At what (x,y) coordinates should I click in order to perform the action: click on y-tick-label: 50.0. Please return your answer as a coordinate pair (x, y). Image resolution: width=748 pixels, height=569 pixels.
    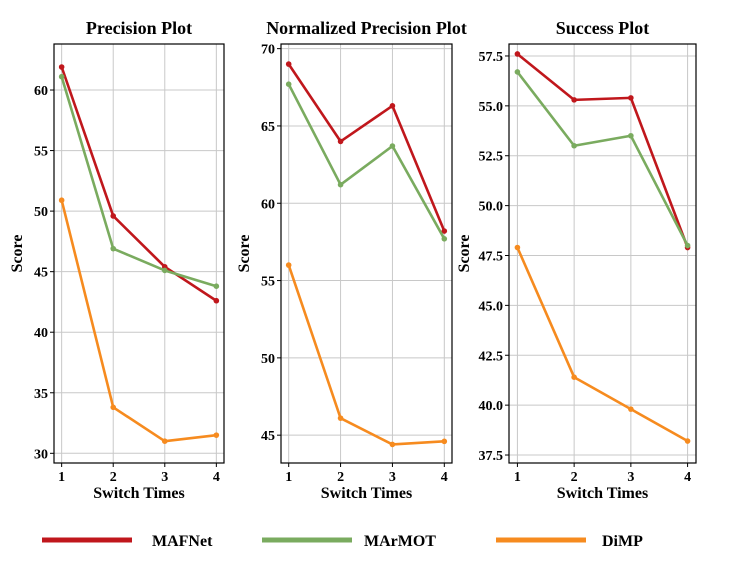
    Looking at the image, I should click on (491, 207).